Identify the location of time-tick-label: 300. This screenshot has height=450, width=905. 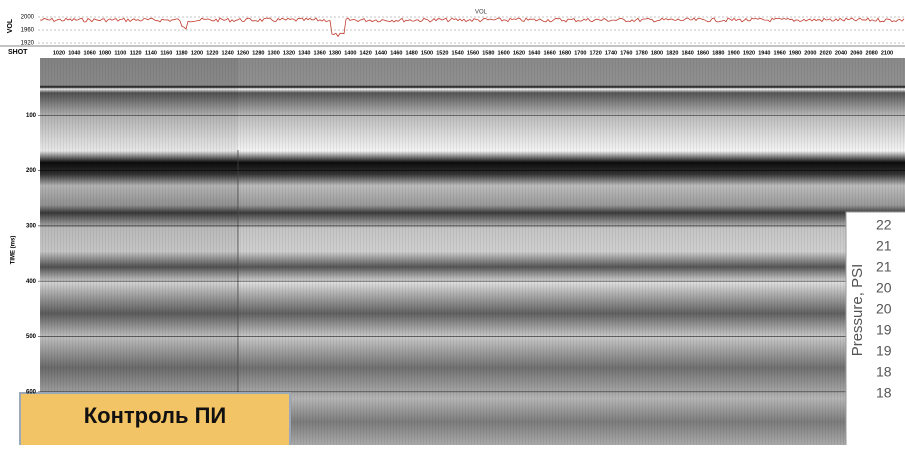
(31, 226).